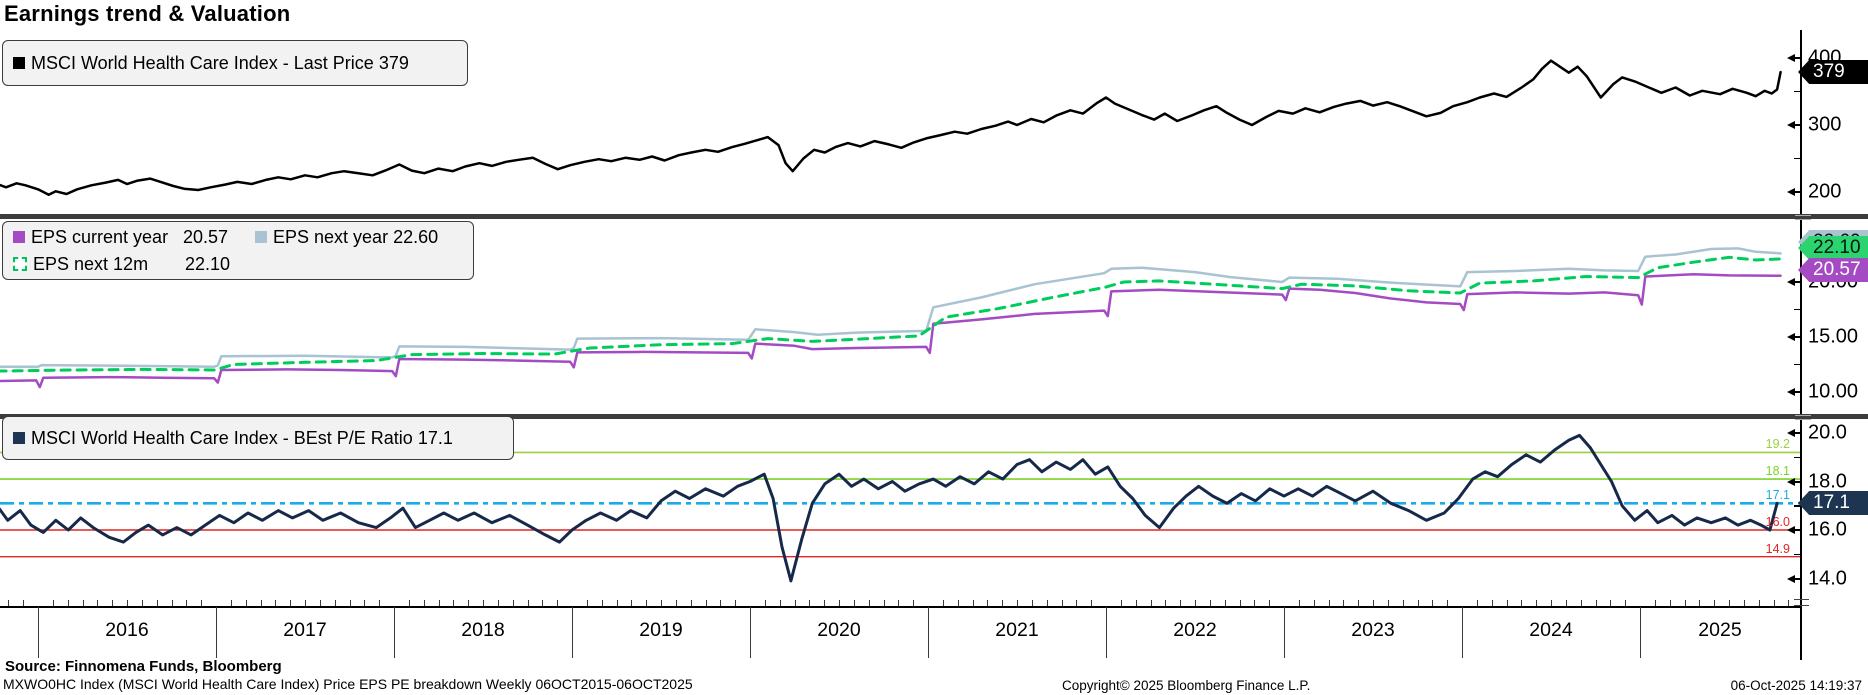 The width and height of the screenshot is (1868, 695). What do you see at coordinates (1791, 282) in the screenshot?
I see `eps-axis-tick-arrow-icon` at bounding box center [1791, 282].